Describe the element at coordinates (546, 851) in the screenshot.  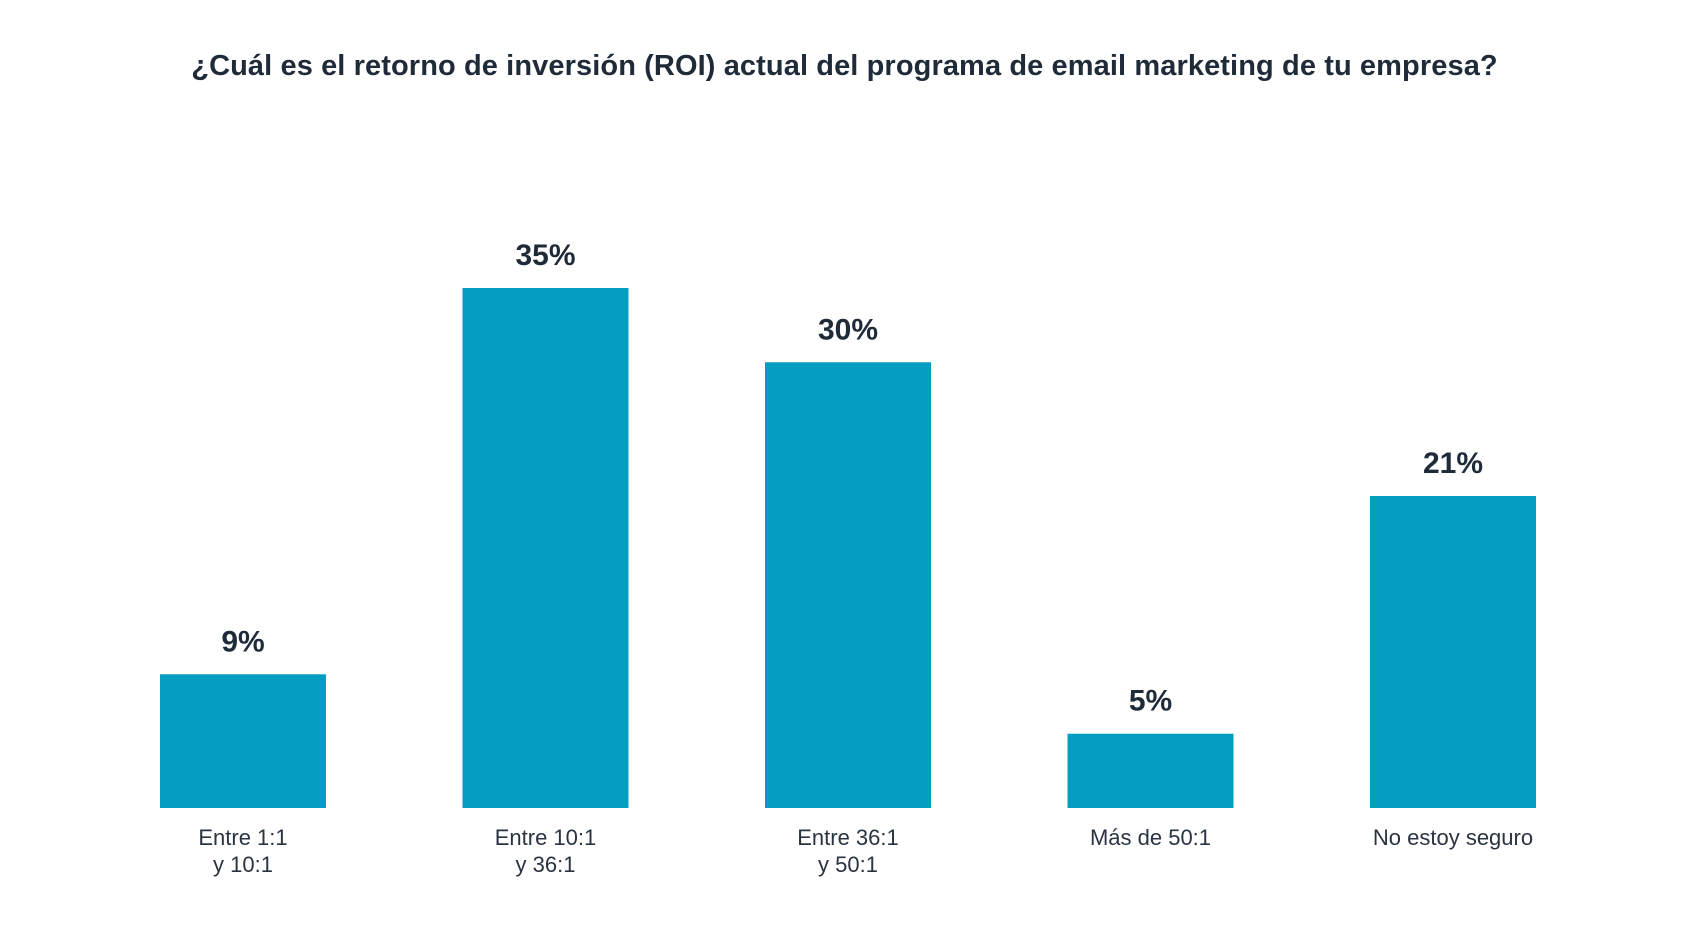
I see `category-label: Entre 10:1 y 36:1` at that location.